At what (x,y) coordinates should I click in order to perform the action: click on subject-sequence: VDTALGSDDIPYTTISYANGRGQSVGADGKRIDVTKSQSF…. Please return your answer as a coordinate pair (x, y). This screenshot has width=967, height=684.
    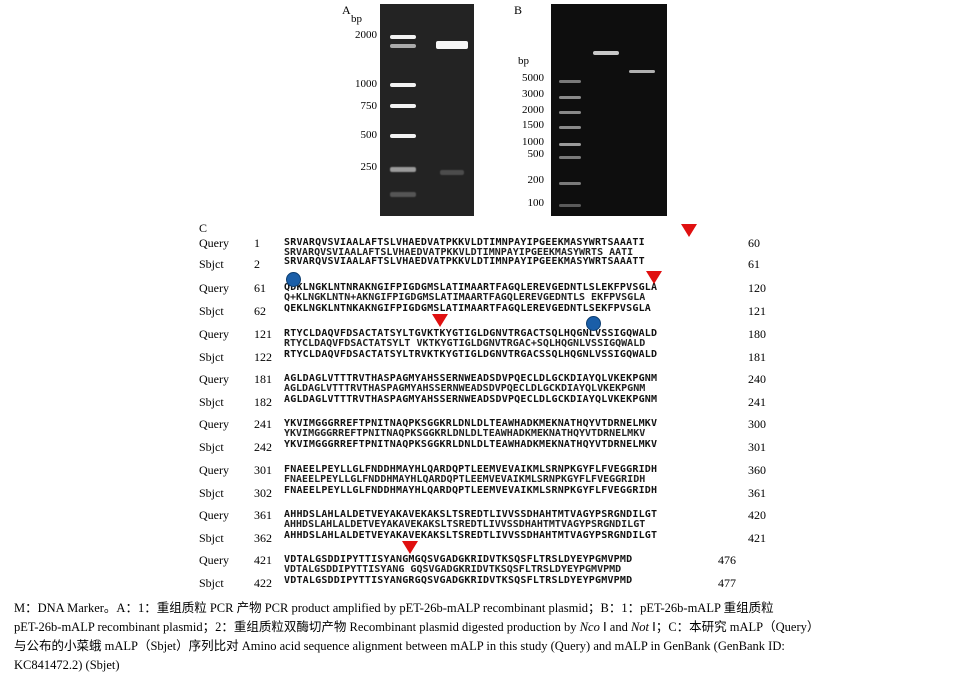
    Looking at the image, I should click on (458, 580).